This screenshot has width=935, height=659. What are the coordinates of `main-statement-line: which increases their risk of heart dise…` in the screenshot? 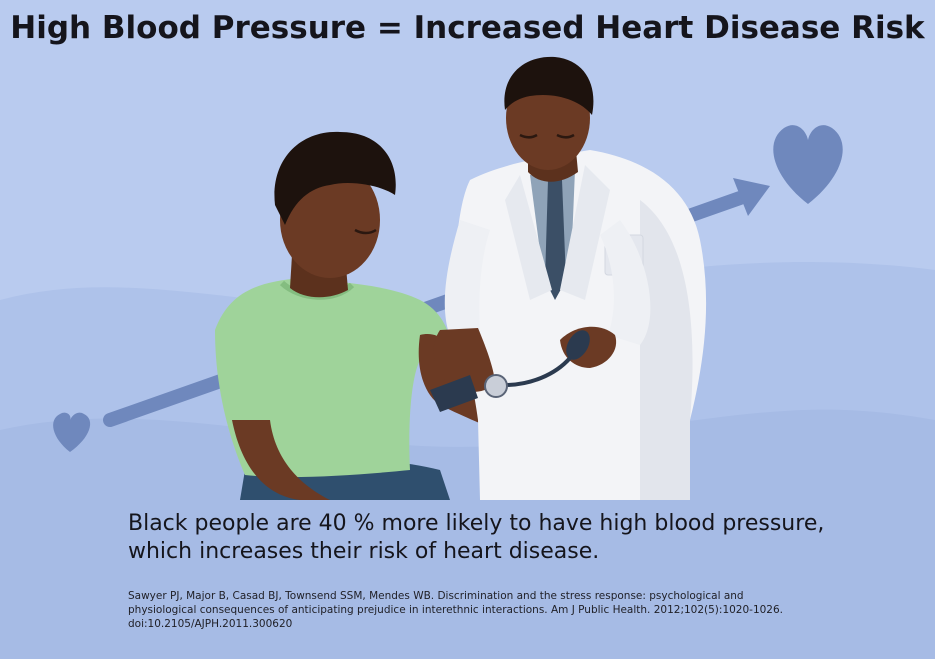 It's located at (364, 551).